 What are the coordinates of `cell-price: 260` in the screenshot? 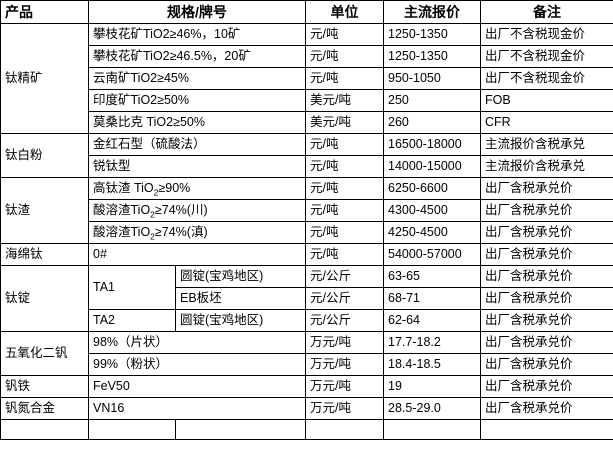 It's located at (432, 122).